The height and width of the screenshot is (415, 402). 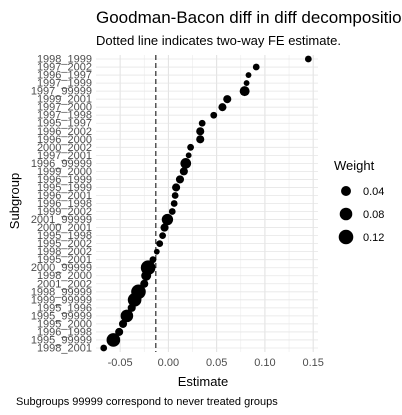 I want to click on x-axis-ticks: -0.05 0.00 0.05 0.10 0.15, so click(x=216, y=363).